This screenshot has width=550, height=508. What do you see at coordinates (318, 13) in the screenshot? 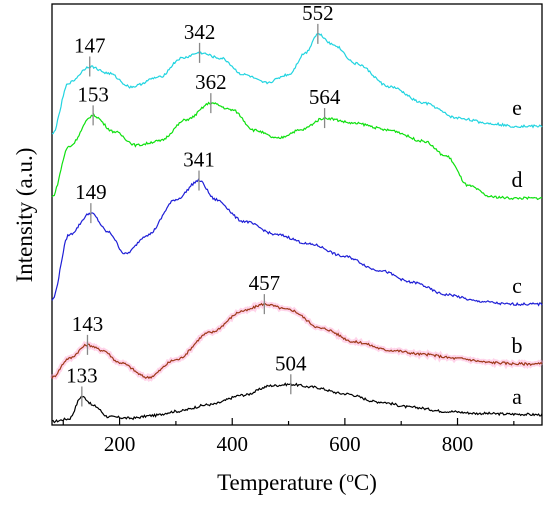
I see `peak-label-e: 552` at bounding box center [318, 13].